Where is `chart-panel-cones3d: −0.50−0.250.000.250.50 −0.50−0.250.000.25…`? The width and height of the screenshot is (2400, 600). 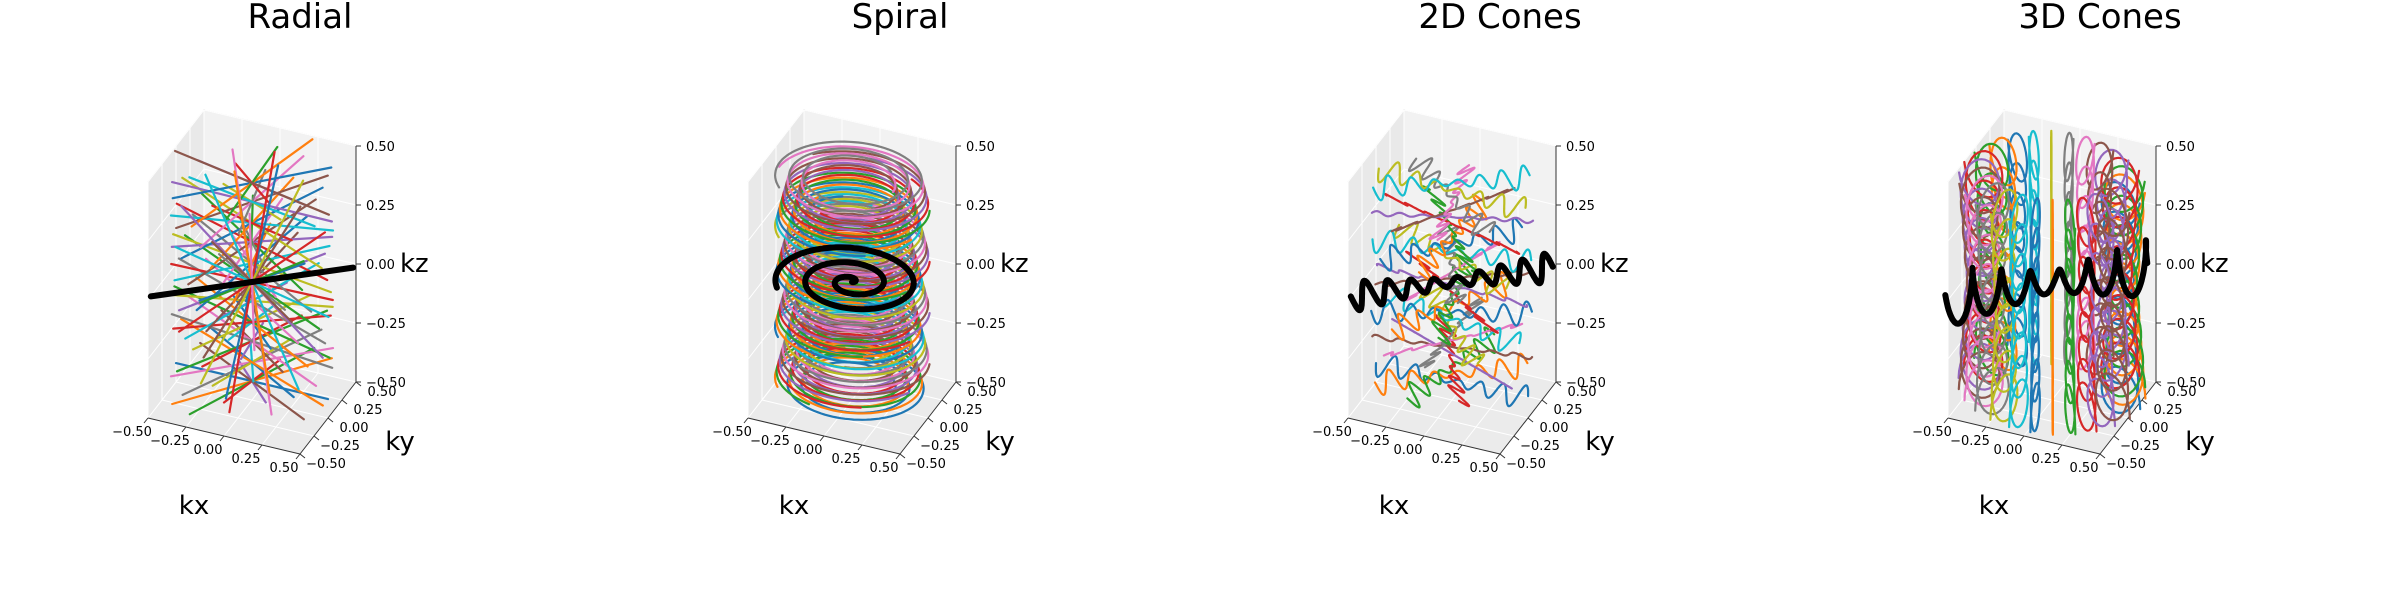 chart-panel-cones3d: −0.50−0.250.000.250.50 −0.50−0.250.000.25… is located at coordinates (2070, 260).